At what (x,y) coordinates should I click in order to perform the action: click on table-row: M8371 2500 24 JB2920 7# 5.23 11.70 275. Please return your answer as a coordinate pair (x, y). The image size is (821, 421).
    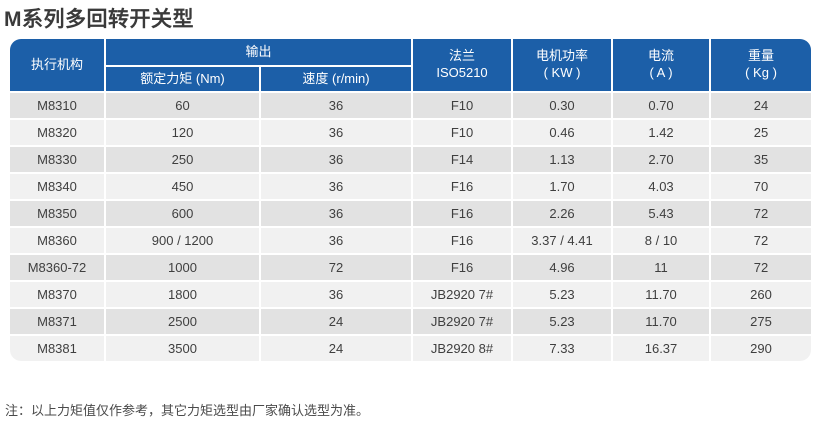
    Looking at the image, I should click on (411, 321).